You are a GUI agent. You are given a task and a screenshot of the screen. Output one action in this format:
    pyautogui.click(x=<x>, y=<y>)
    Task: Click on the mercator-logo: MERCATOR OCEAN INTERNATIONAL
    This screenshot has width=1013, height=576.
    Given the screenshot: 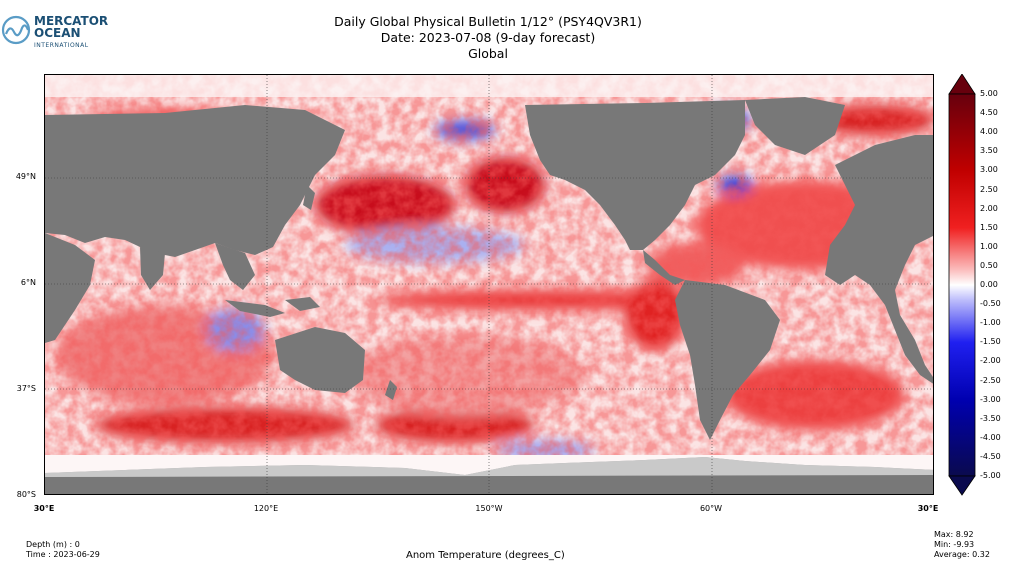 What is the action you would take?
    pyautogui.click(x=55, y=32)
    